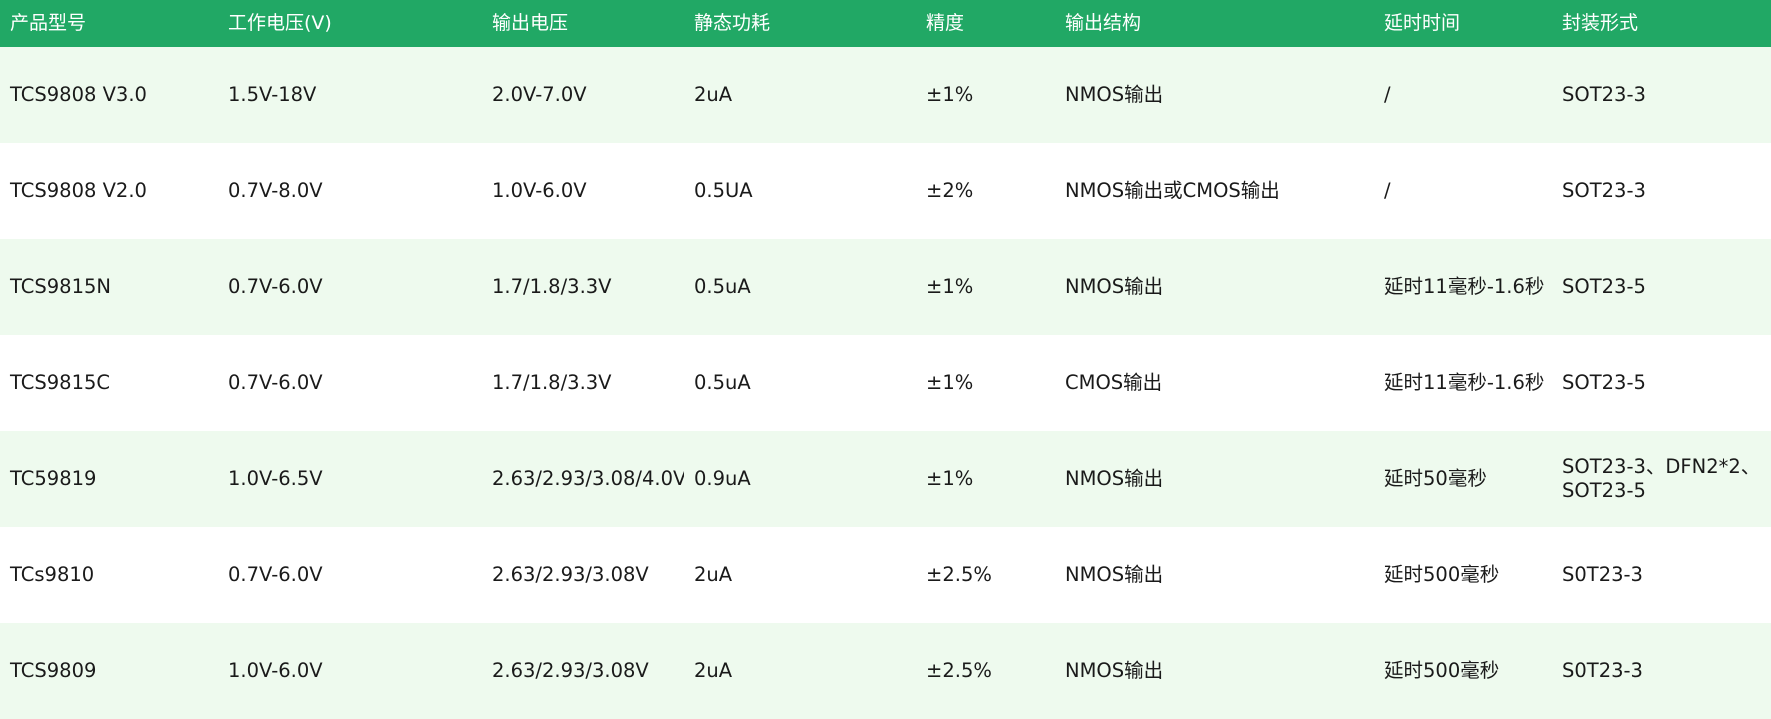 This screenshot has height=719, width=1771. I want to click on cell-model: TCS9815C, so click(60, 382).